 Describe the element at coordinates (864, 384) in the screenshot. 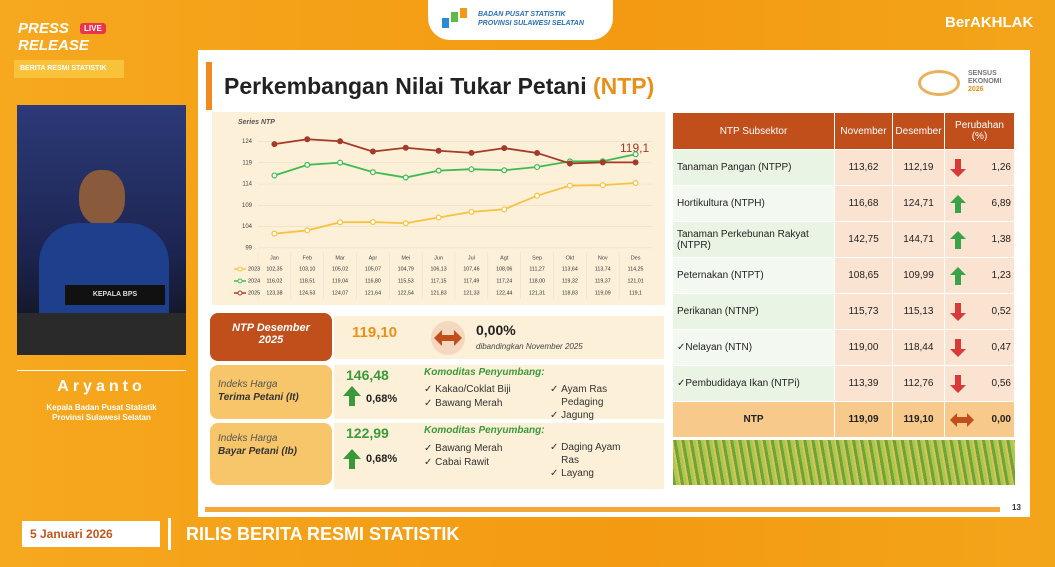

I see `table-cell: 113,39` at that location.